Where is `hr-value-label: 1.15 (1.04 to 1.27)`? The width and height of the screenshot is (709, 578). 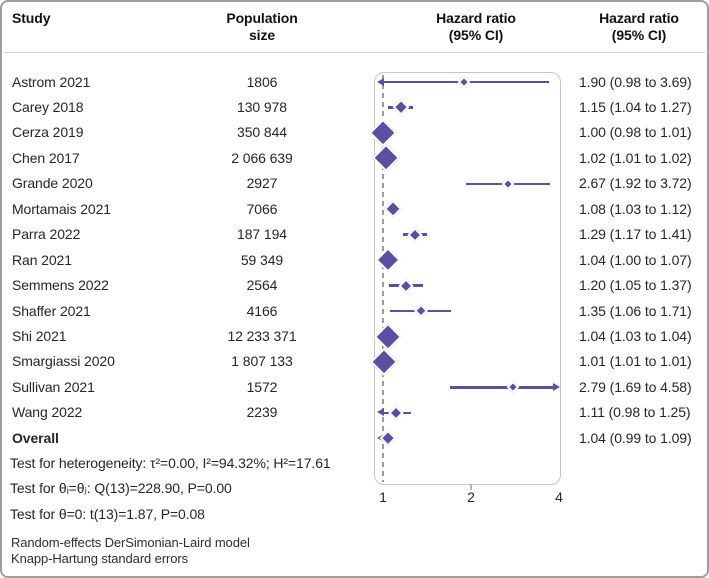
hr-value-label: 1.15 (1.04 to 1.27) is located at coordinates (635, 106).